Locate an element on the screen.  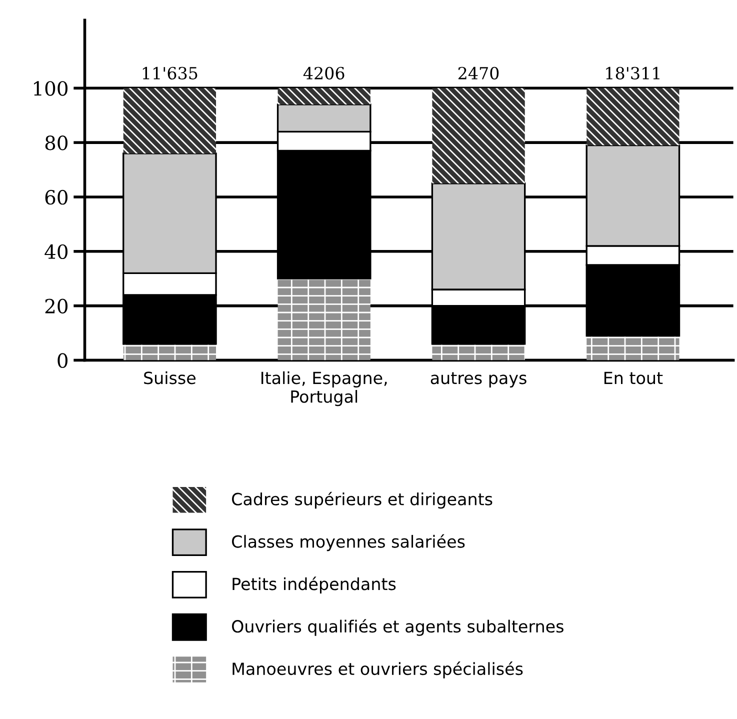
legend-label: Ouvriers qualifiés et agents subalternes is located at coordinates (398, 627).